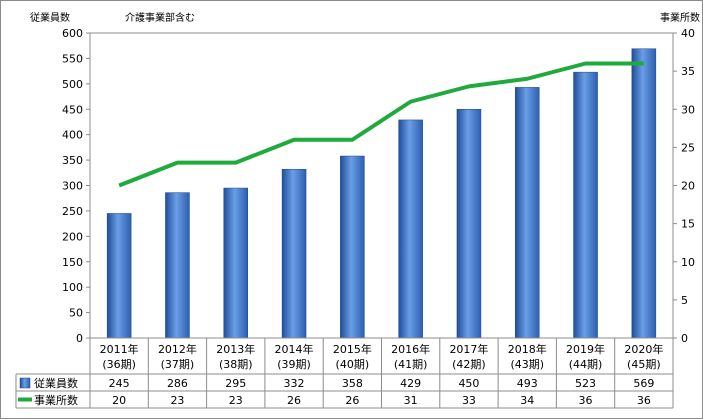 This screenshot has width=703, height=419. Describe the element at coordinates (72, 135) in the screenshot. I see `left-tick-label: 400` at that location.